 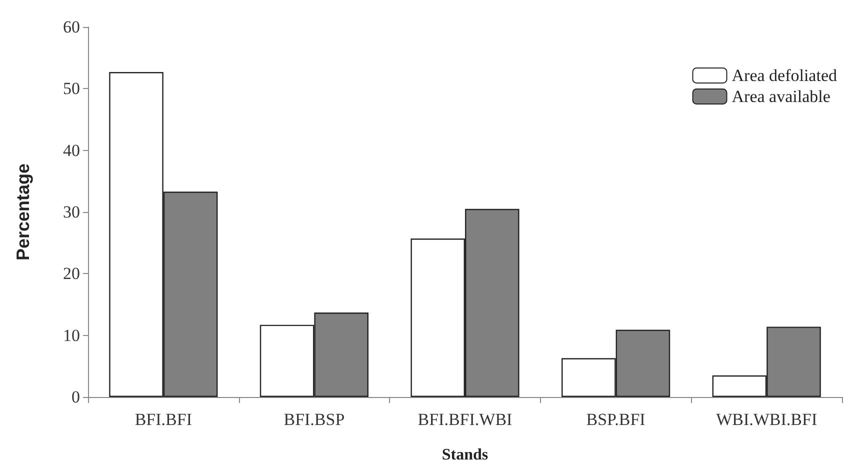 I want to click on y-tick-label: 0, so click(x=76, y=397).